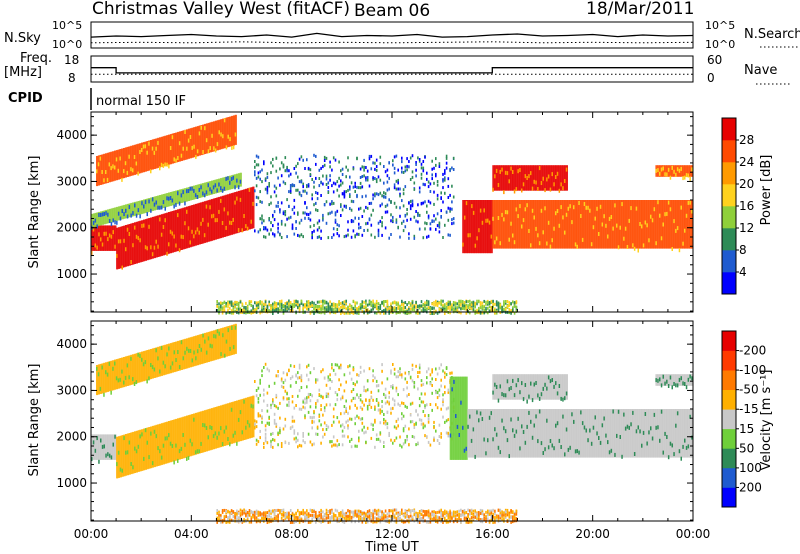  What do you see at coordinates (729, 239) in the screenshot?
I see `power-colorbar-swatch` at bounding box center [729, 239].